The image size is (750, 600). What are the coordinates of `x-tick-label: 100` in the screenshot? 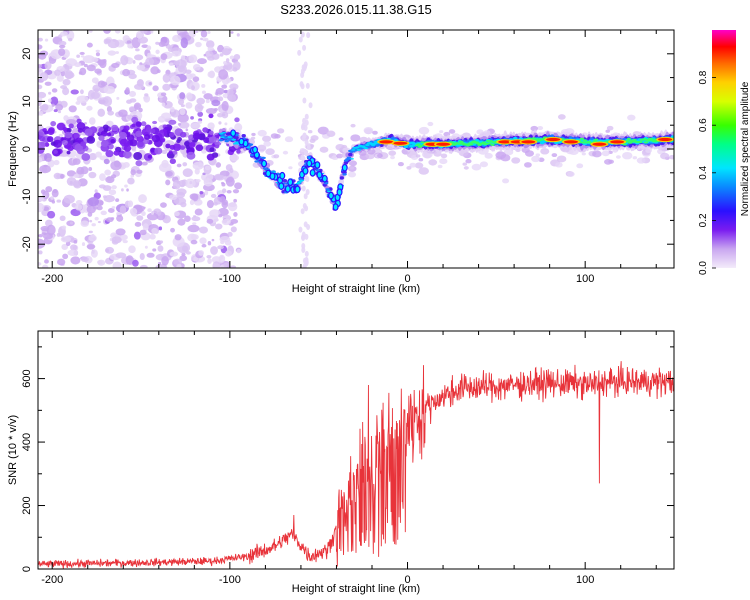 It's located at (585, 279).